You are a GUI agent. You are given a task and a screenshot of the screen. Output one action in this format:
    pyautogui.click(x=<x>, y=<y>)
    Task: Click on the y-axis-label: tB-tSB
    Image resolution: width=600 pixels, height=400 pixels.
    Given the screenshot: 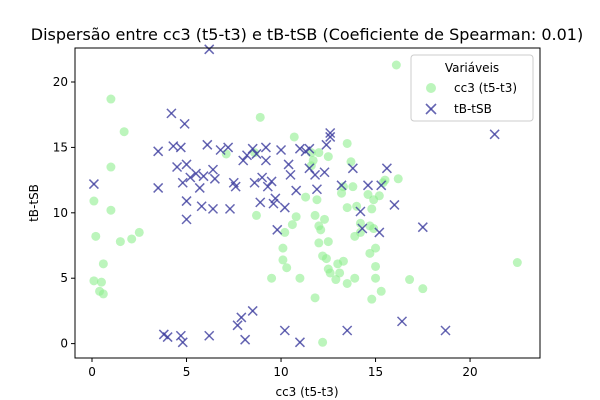 What is the action you would take?
    pyautogui.click(x=34, y=203)
    